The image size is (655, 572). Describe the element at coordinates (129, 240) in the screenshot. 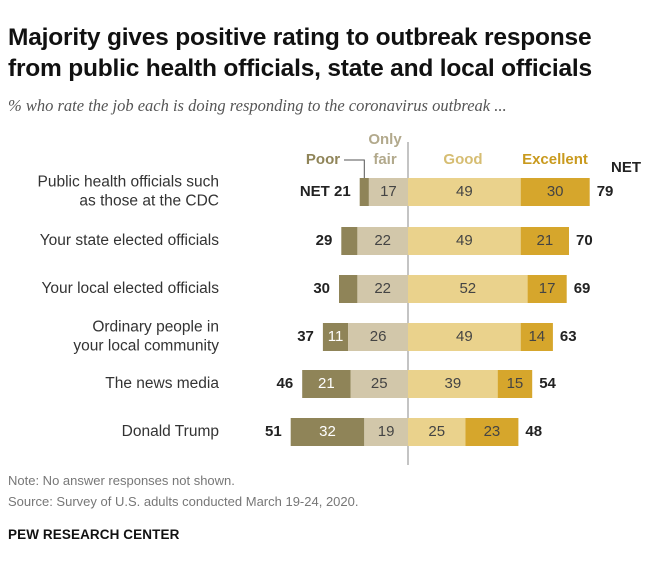

I see `category-label: Your state elected officials` at that location.